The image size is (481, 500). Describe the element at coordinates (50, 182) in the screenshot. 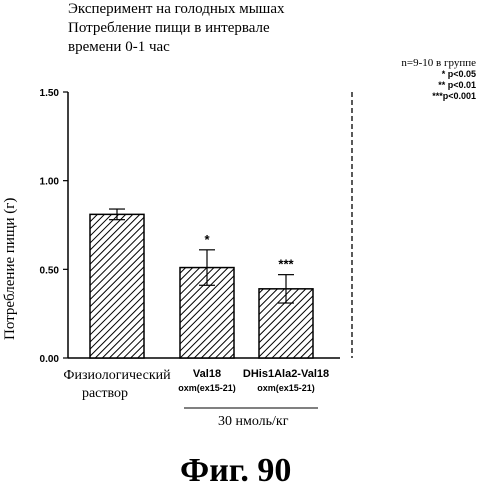

I see `y-tick-label: 1.00` at that location.